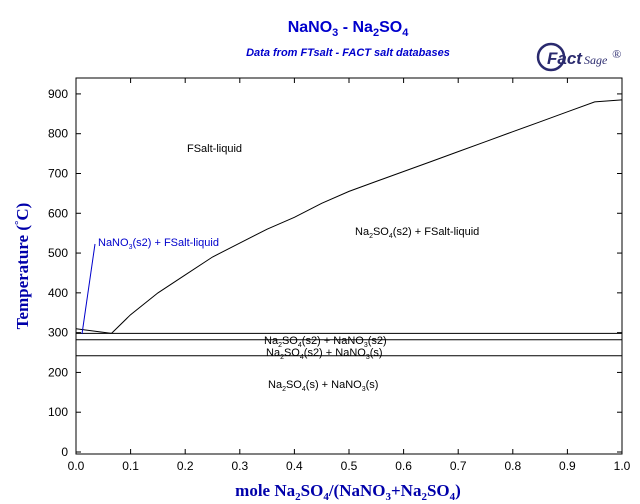  What do you see at coordinates (294, 466) in the screenshot?
I see `x-tick-label: 0.4` at bounding box center [294, 466].